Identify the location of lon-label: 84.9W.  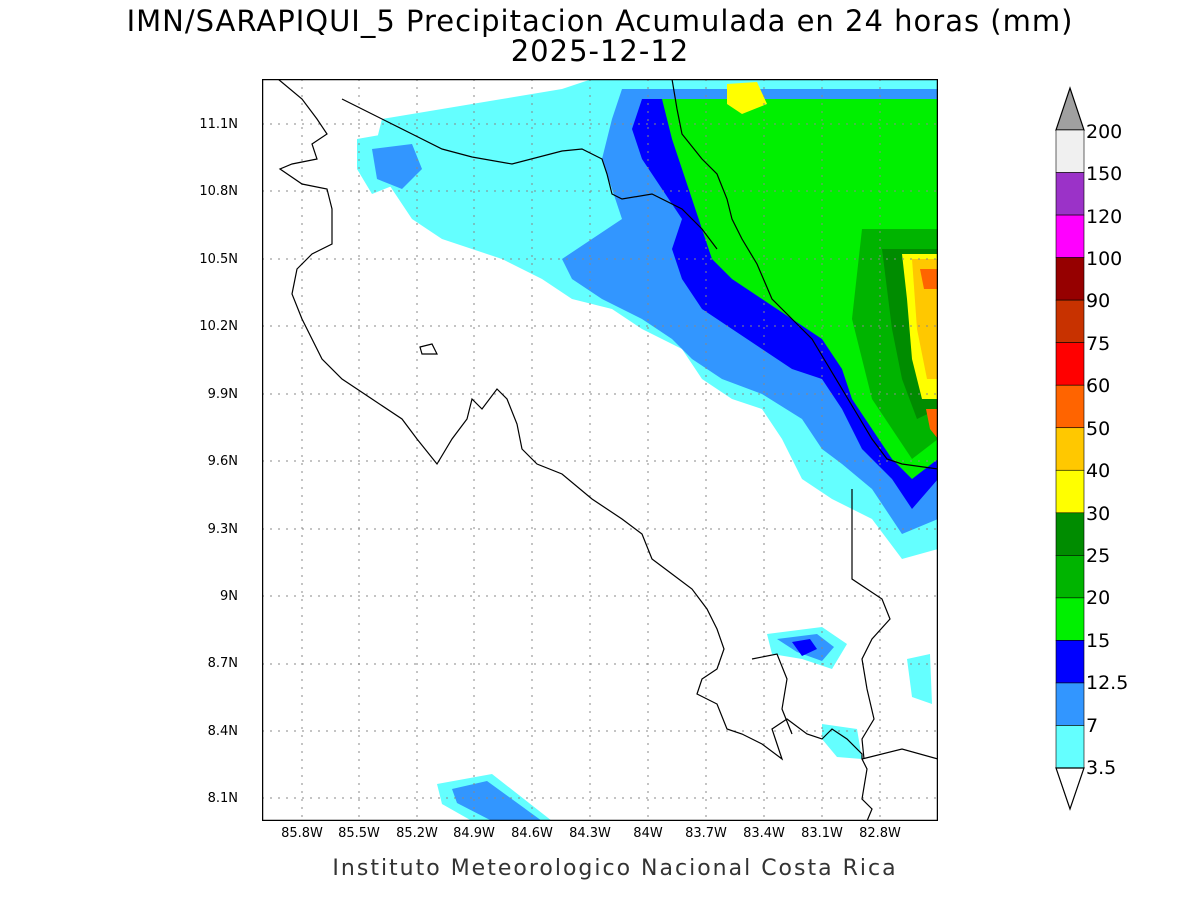
(474, 833).